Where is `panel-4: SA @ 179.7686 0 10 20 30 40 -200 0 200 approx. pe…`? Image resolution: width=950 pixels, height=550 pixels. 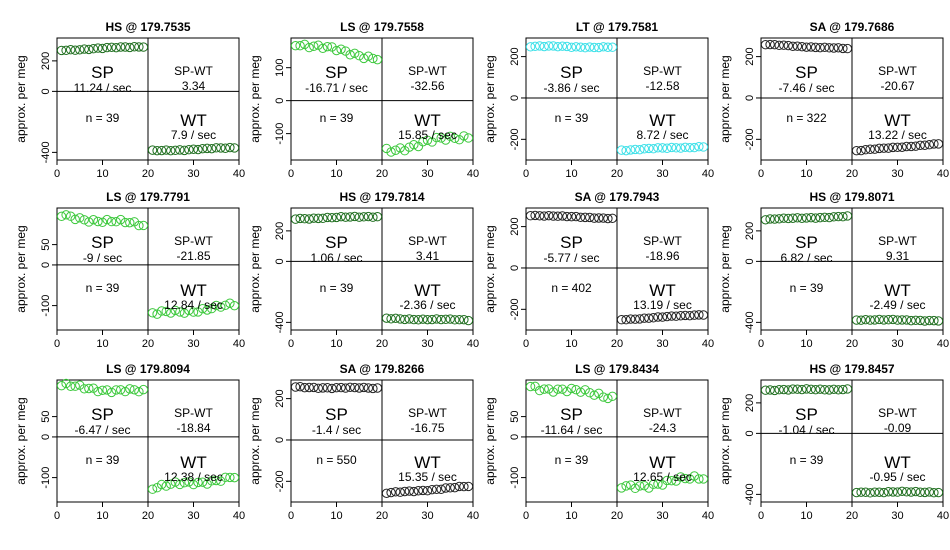 panel-4: SA @ 179.7686 0 10 20 30 40 -200 0 200 approx. pe… is located at coordinates (833, 100).